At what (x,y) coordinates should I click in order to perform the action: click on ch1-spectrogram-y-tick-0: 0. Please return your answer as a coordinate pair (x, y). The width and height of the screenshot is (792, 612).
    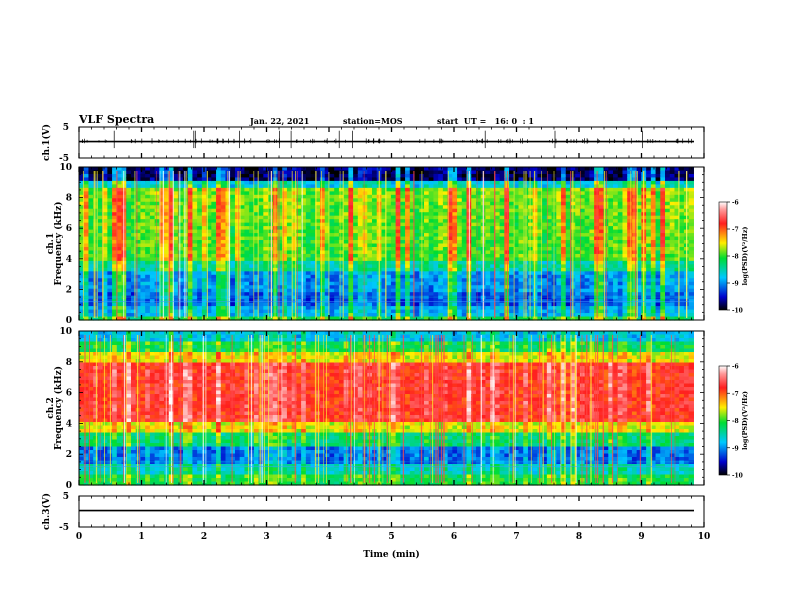
    Looking at the image, I should click on (69, 321).